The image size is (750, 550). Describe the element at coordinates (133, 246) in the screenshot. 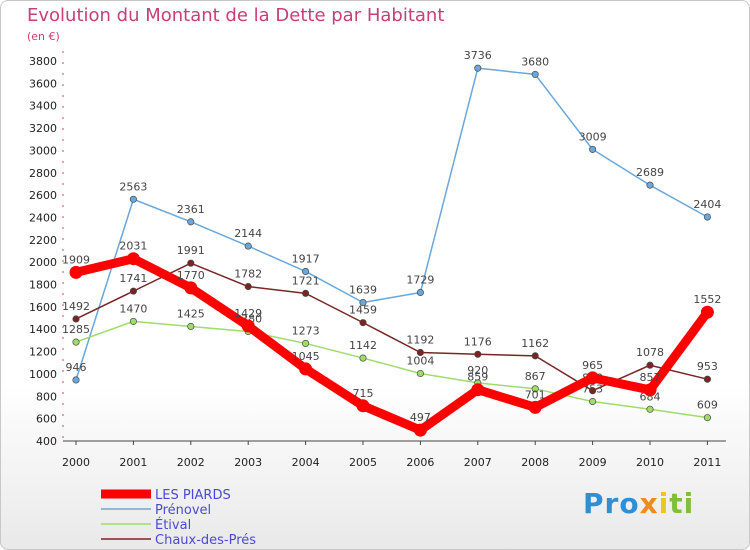

I see `data-label: 2031` at that location.